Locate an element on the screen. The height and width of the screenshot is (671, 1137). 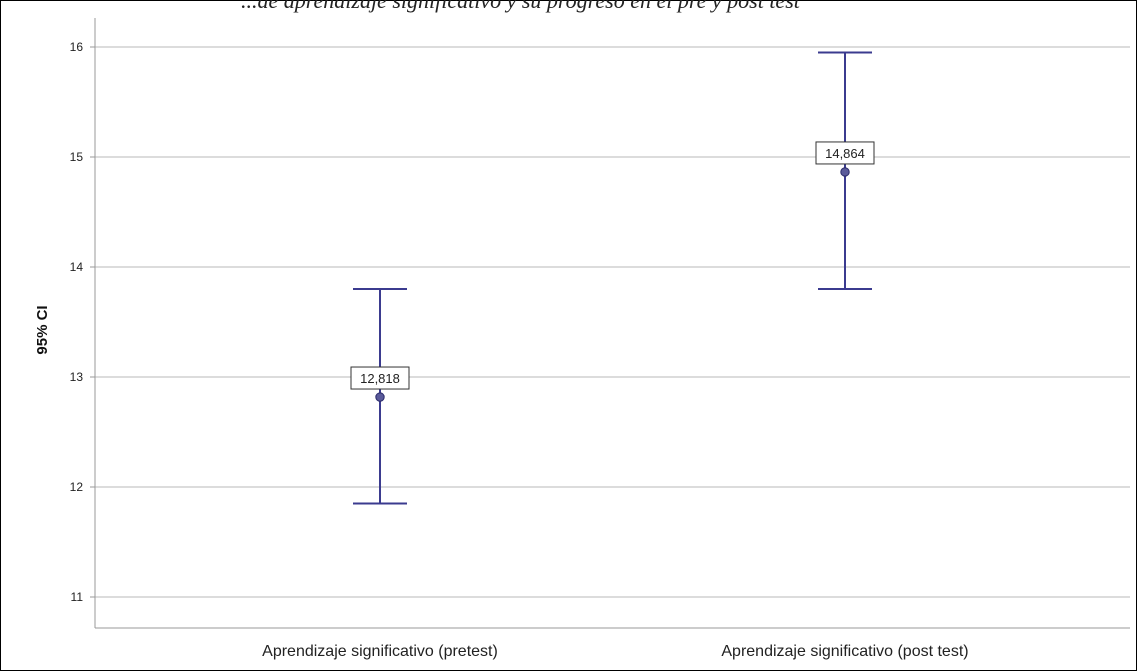
y-tick-label: 12 is located at coordinates (77, 487).